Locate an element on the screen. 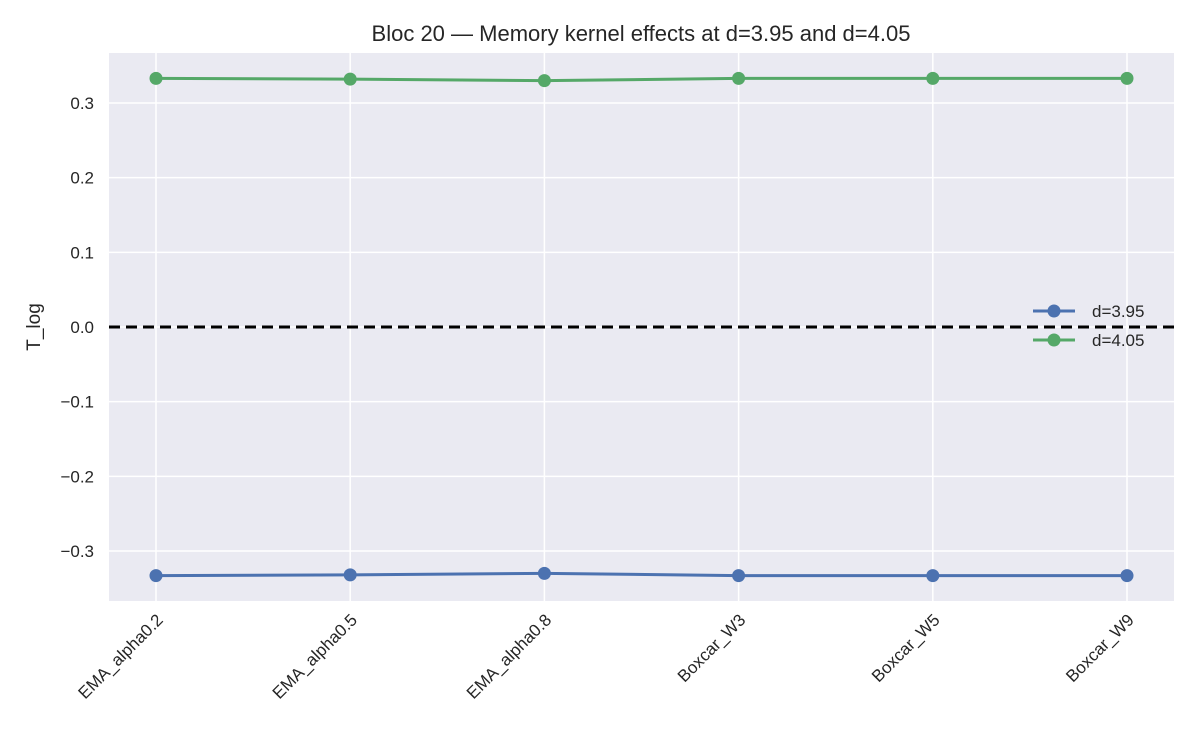  legend-item: d=4.05 is located at coordinates (1088, 340).